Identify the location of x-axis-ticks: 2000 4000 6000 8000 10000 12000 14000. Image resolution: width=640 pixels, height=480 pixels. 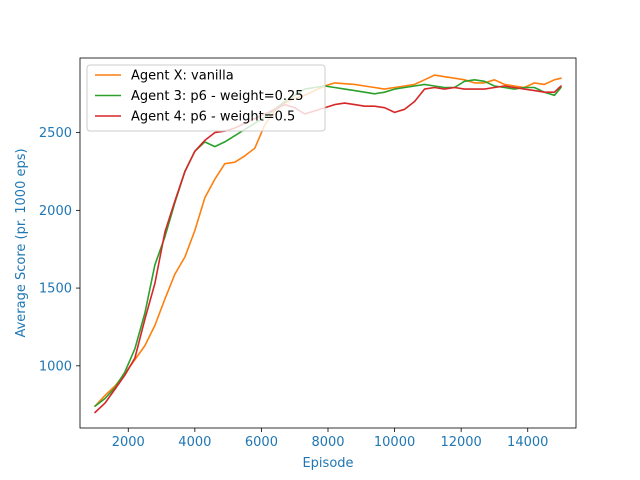
(330, 439).